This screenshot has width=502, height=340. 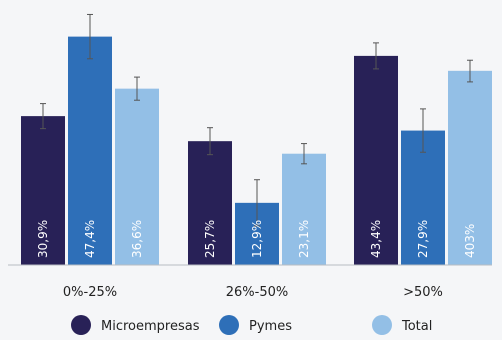 What do you see at coordinates (90, 239) in the screenshot?
I see `data-label: 47,4%` at bounding box center [90, 239].